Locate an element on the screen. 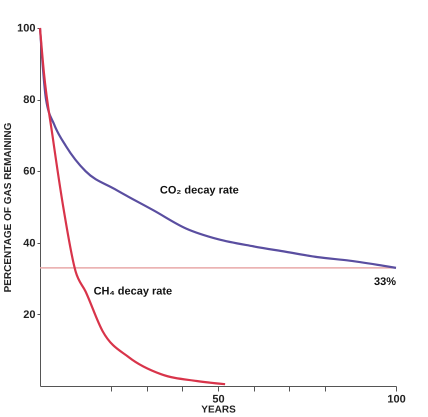 The width and height of the screenshot is (428, 417). y-tick-label: 60 is located at coordinates (29, 172).